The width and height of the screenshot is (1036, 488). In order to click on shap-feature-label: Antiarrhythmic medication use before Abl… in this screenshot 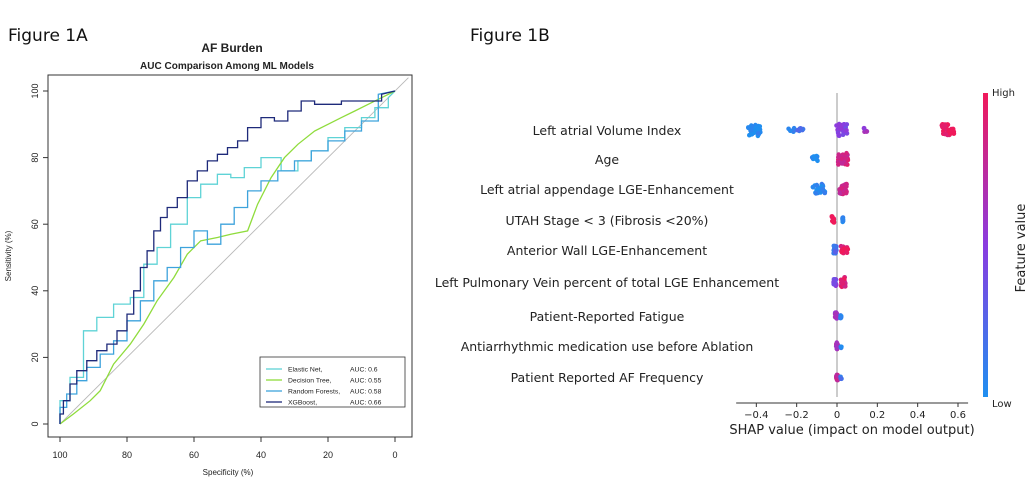, I will do `click(607, 346)`.